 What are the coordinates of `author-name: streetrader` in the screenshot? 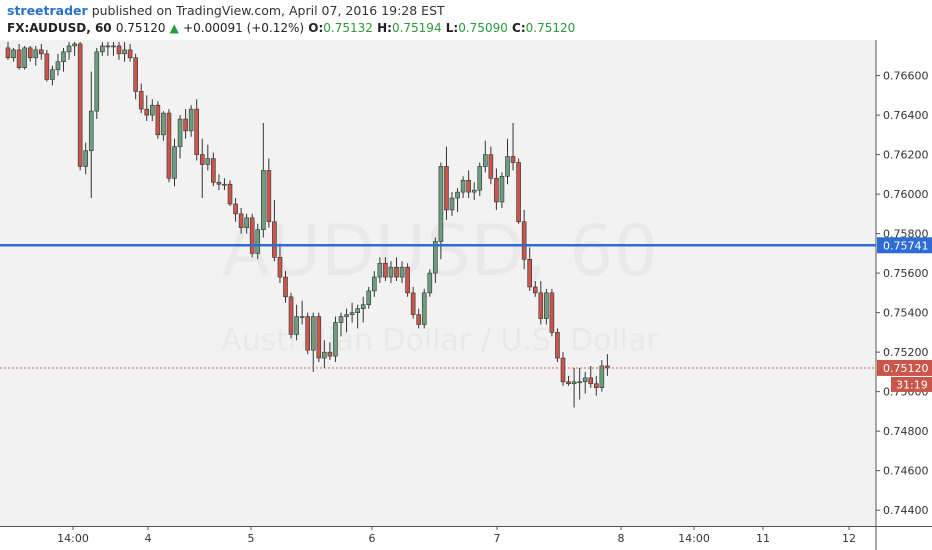 It's located at (47, 10).